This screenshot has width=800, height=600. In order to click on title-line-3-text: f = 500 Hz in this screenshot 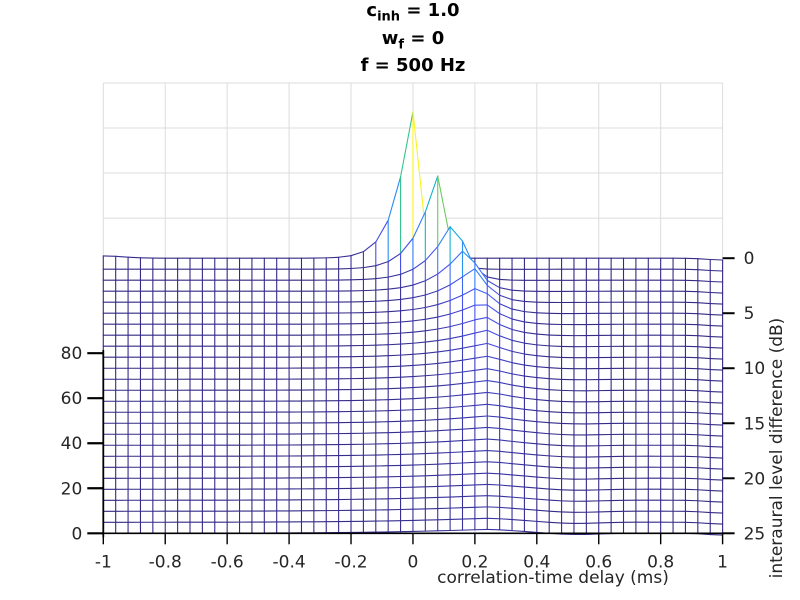, I will do `click(413, 66)`.